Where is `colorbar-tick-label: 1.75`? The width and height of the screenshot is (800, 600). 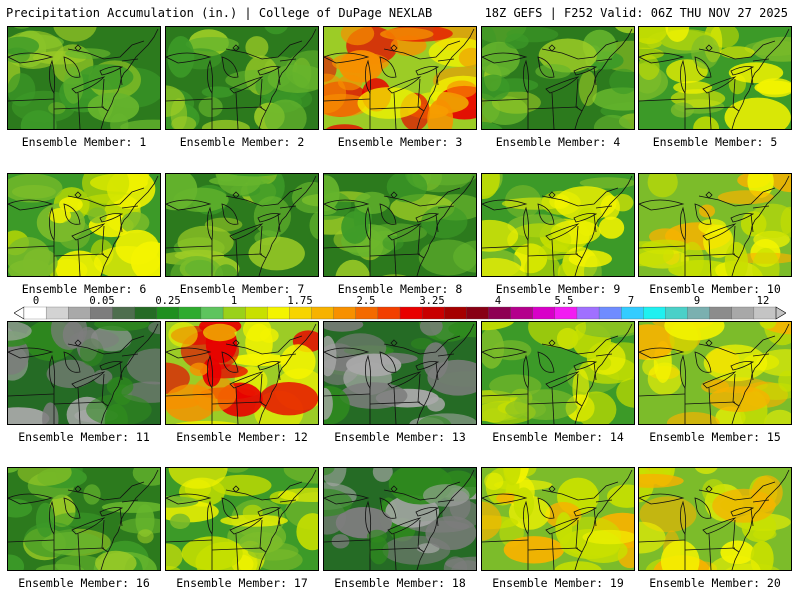
colorbar-tick-label: 1.75 is located at coordinates (300, 301).